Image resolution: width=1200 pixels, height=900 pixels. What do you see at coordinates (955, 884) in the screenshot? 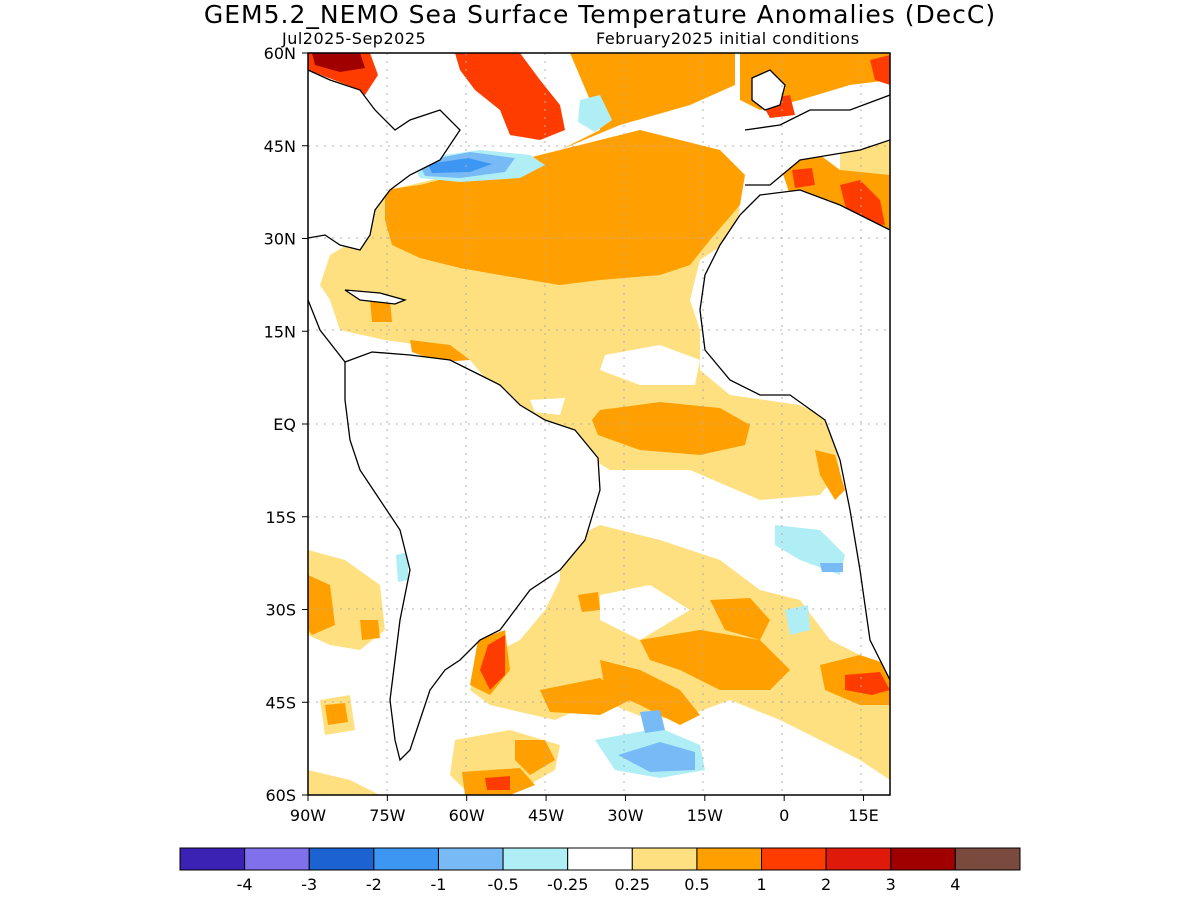
I see `colorbar-label: 4` at bounding box center [955, 884].